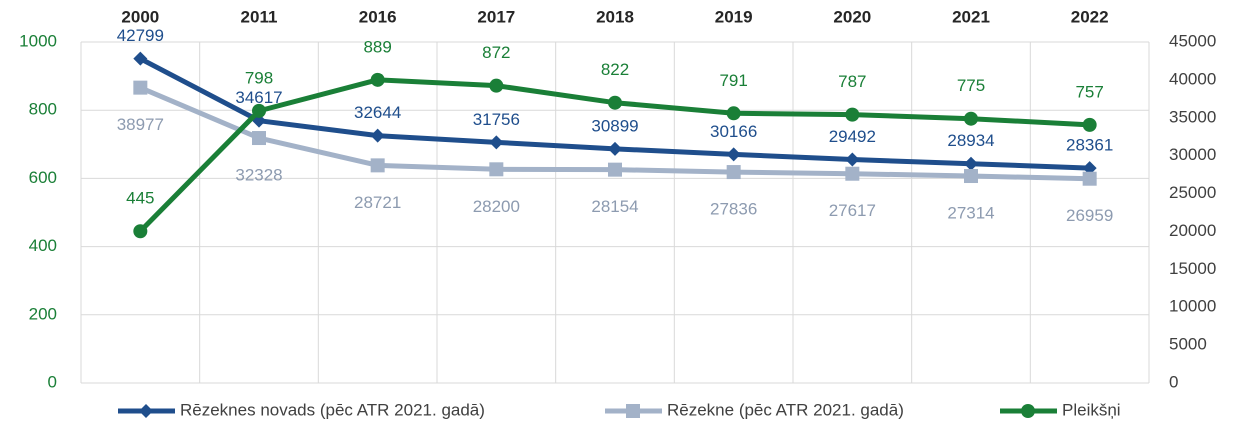 This screenshot has height=426, width=1238. I want to click on y2-tick-label: 5000, so click(1188, 344).